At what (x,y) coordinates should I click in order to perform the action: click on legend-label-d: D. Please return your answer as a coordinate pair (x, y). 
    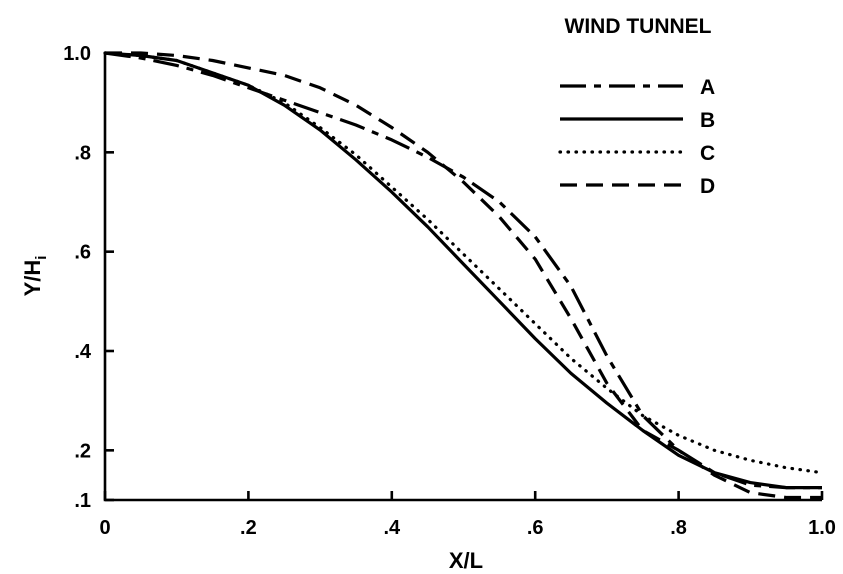
    Looking at the image, I should click on (707, 186).